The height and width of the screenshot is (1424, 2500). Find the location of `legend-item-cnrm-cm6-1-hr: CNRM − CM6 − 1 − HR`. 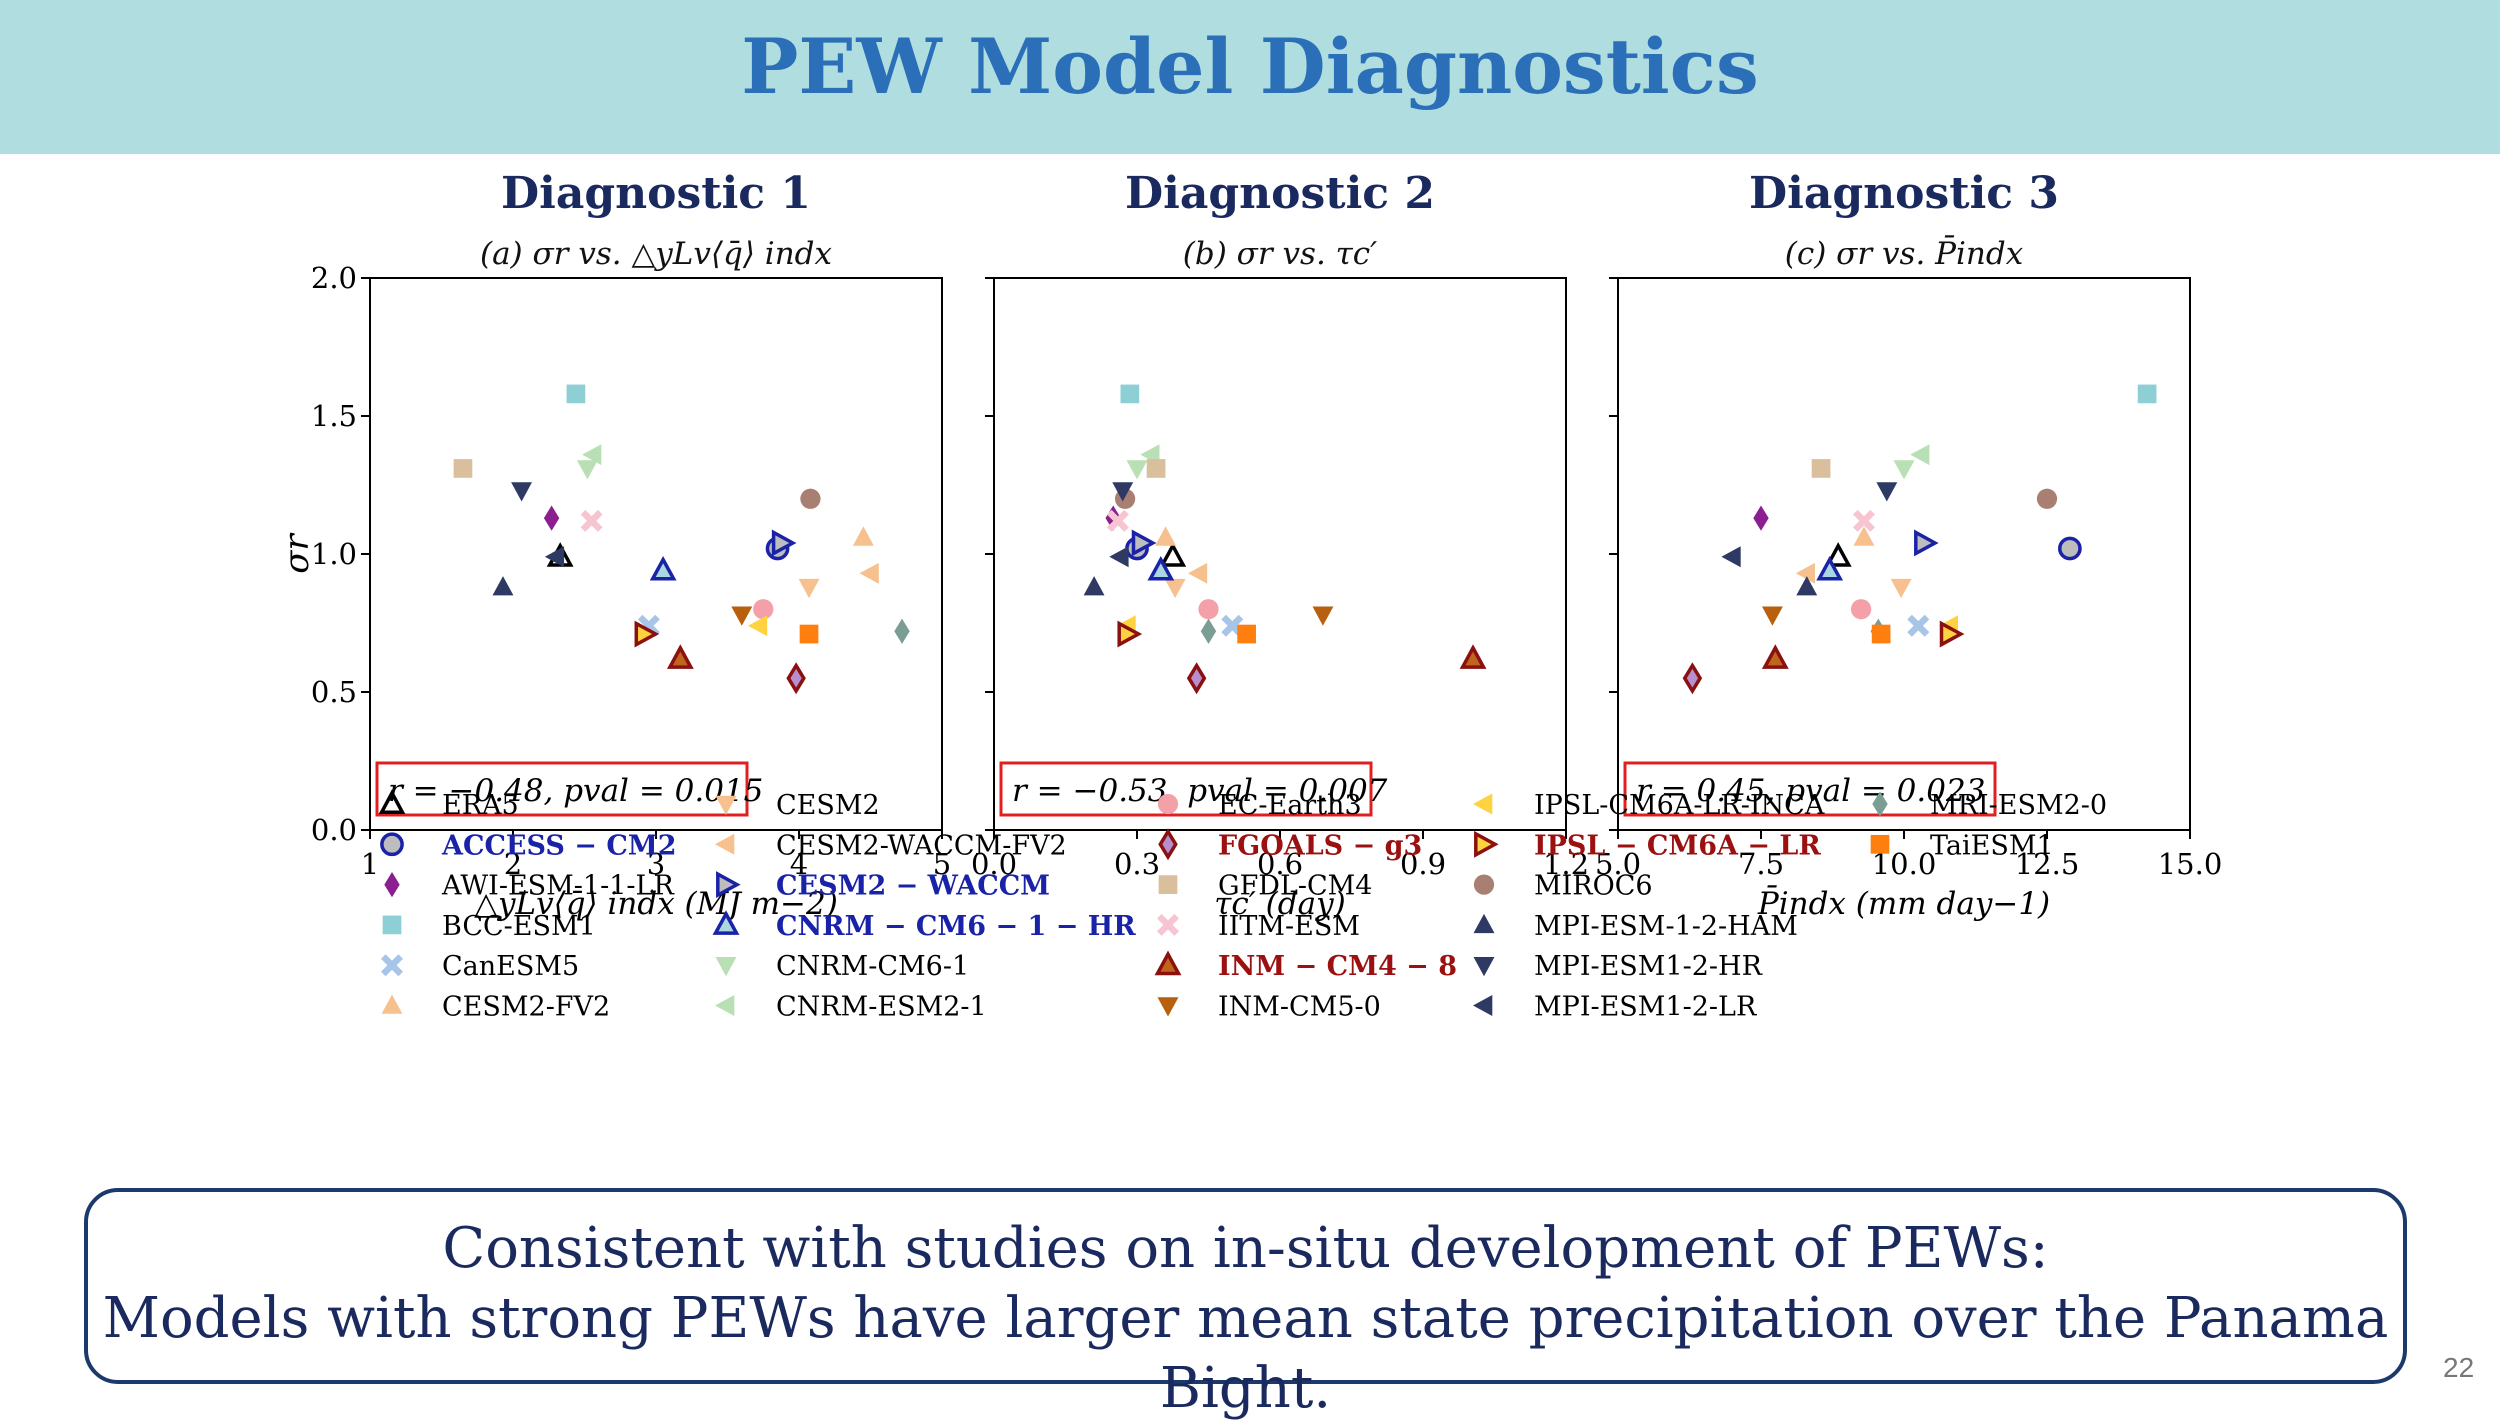

legend-item-cnrm-cm6-1-hr: CNRM − CM6 − 1 − HR is located at coordinates (924, 926).